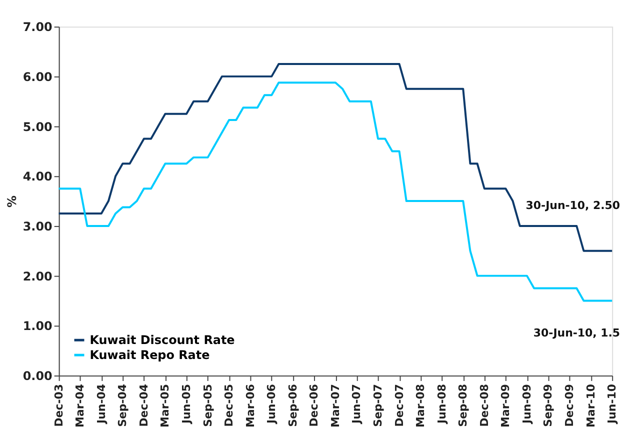  I want to click on x-tick-label: Sep-06, so click(293, 405).